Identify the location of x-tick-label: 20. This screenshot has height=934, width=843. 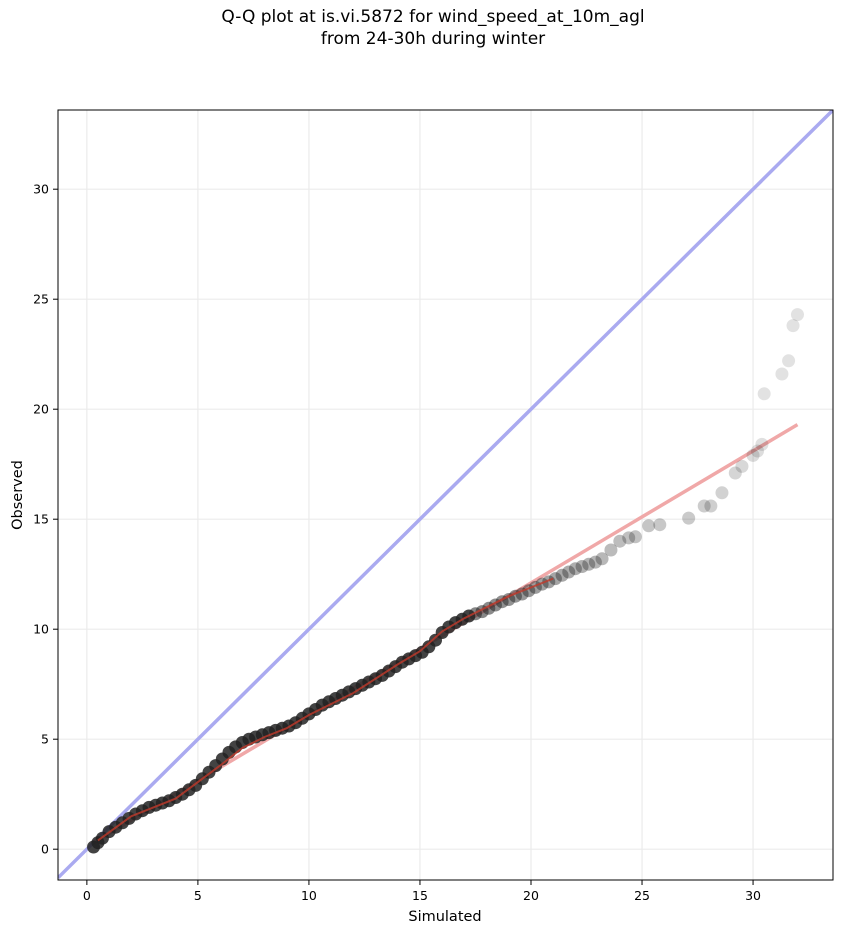
(531, 895).